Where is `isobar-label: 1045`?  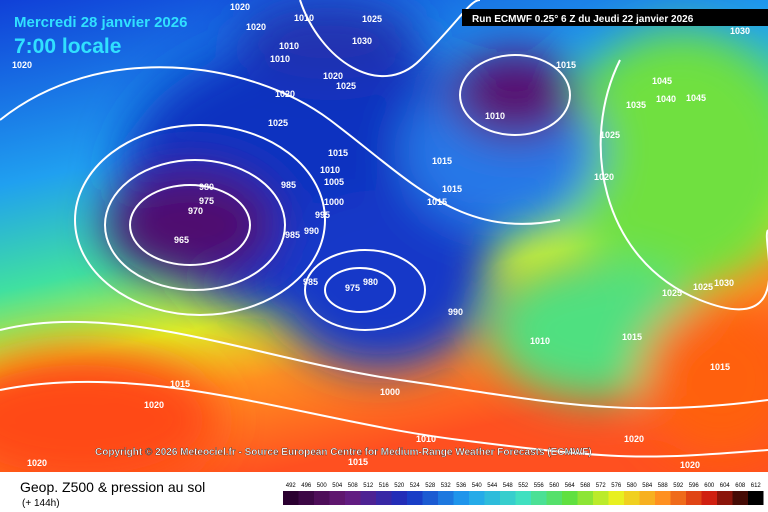 isobar-label: 1045 is located at coordinates (662, 81).